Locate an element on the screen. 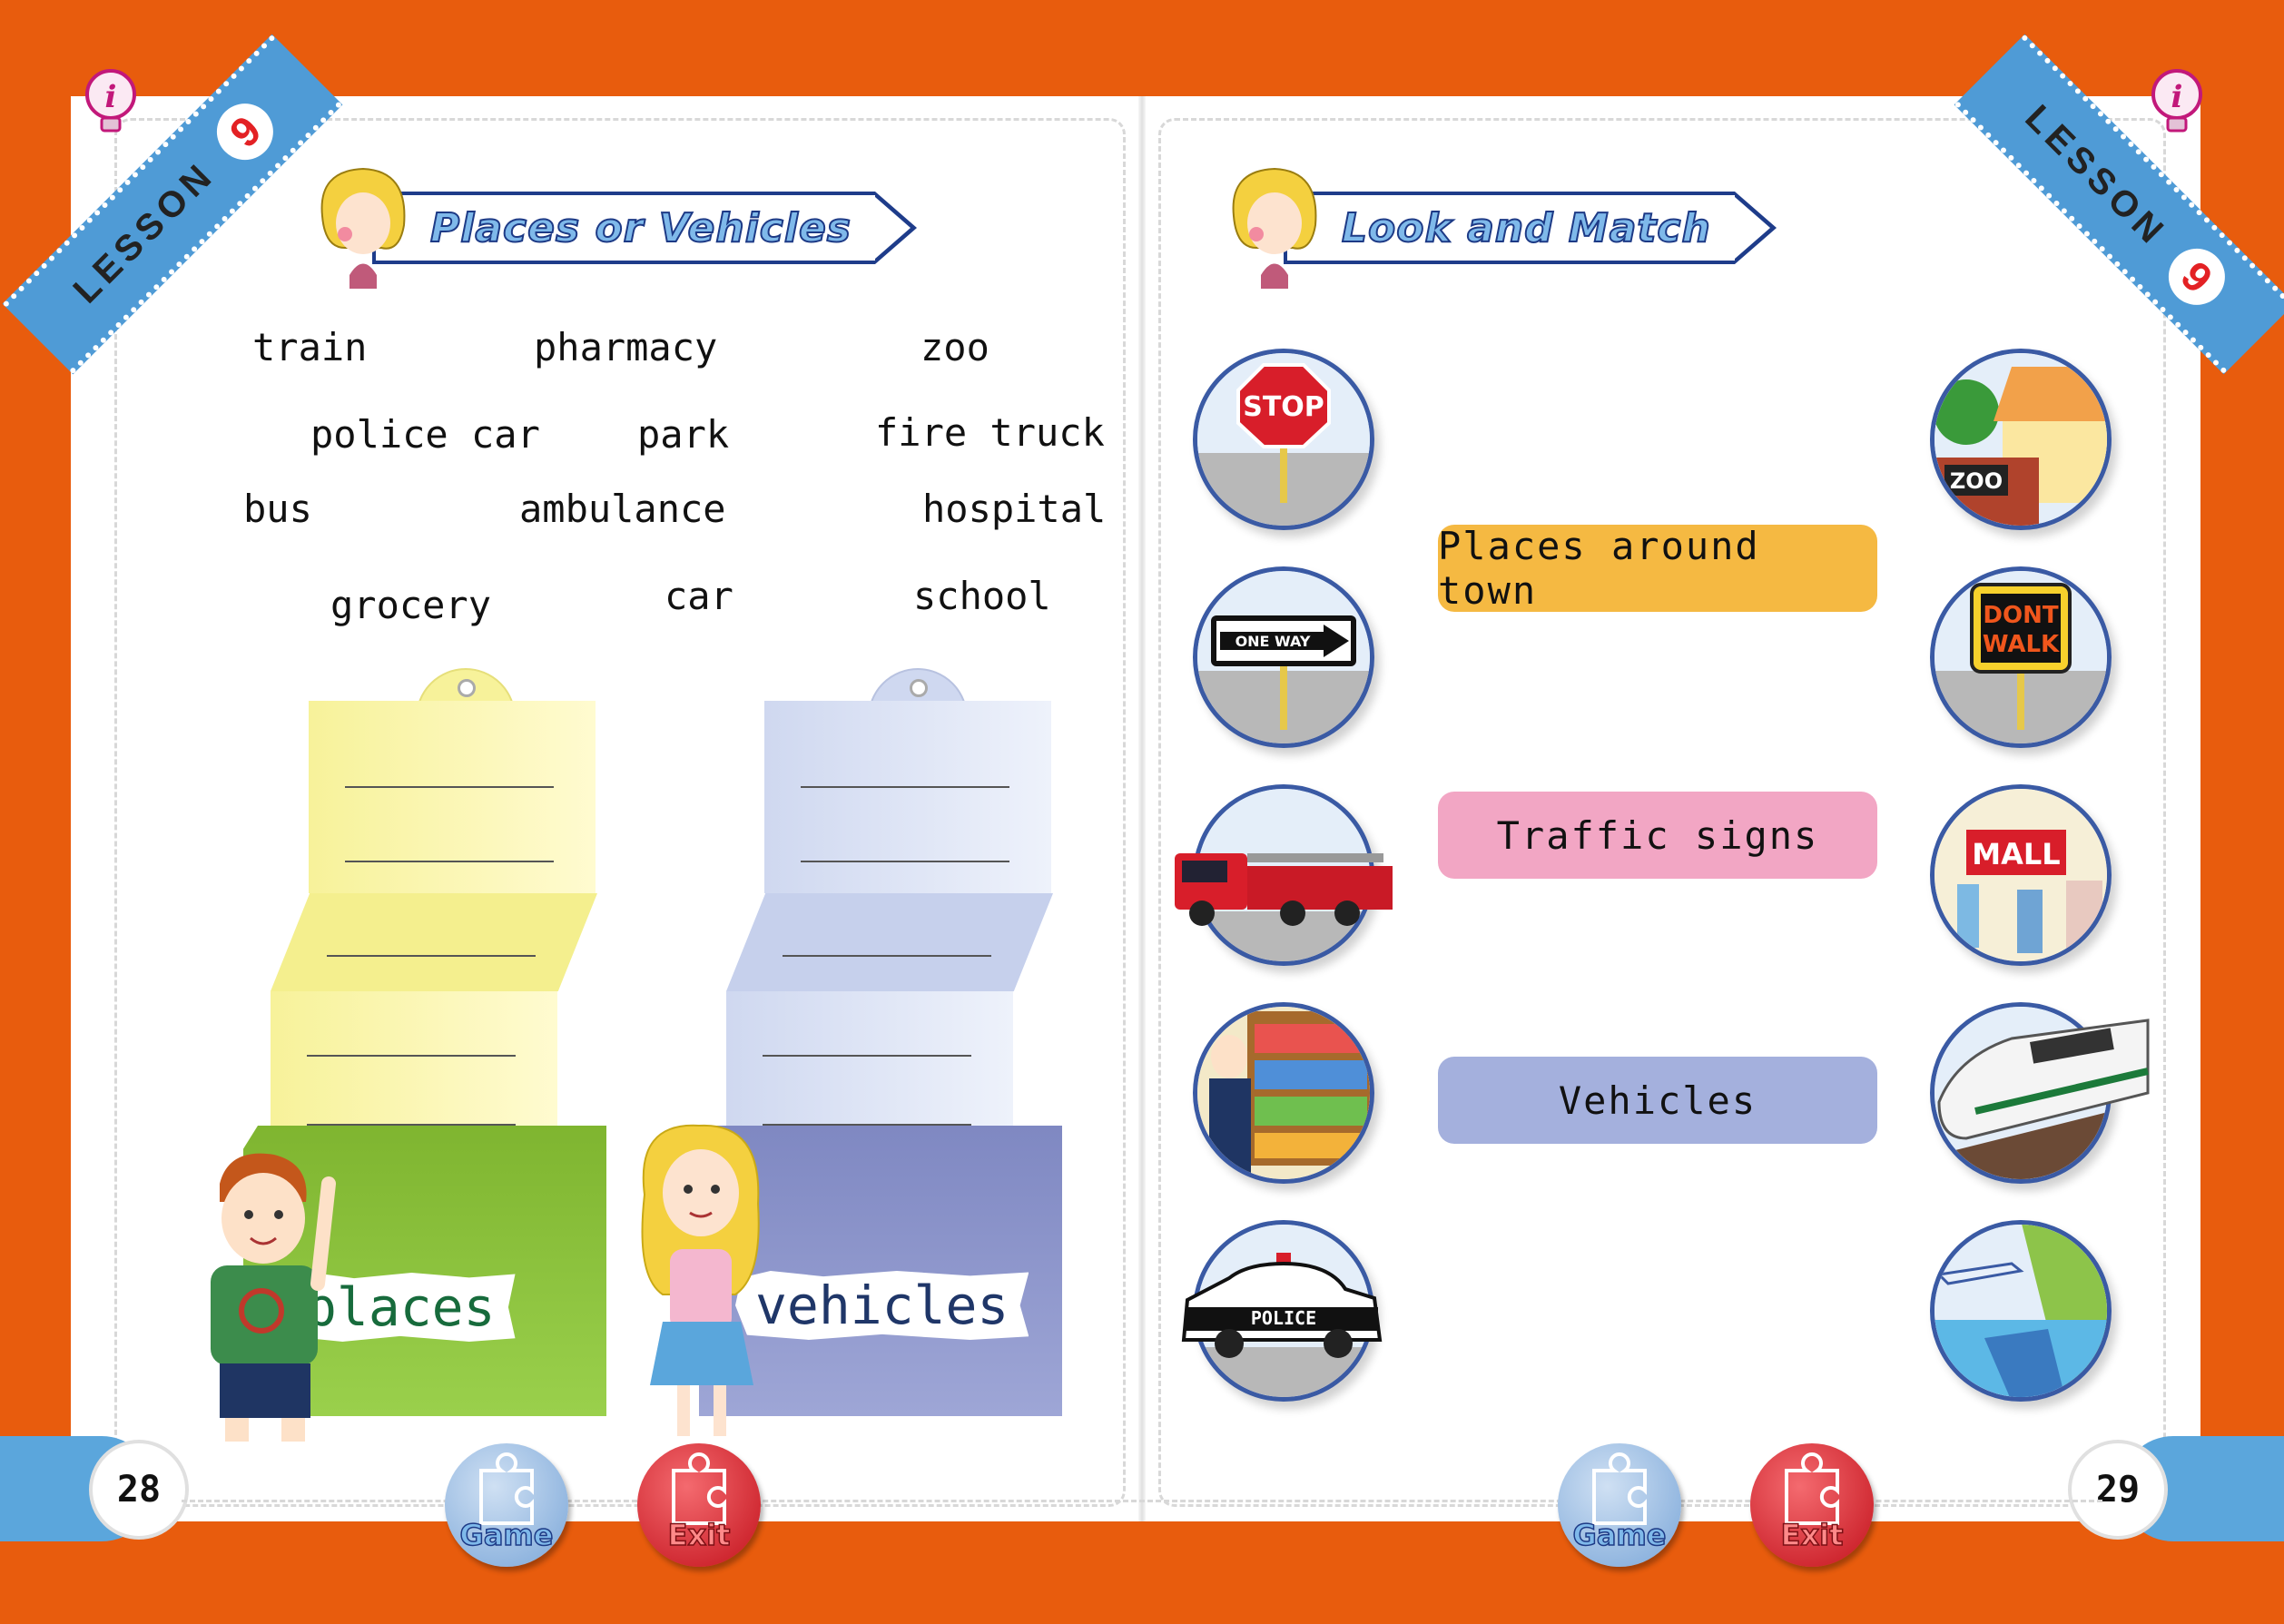  exit-button-right: Exit is located at coordinates (1812, 1505).